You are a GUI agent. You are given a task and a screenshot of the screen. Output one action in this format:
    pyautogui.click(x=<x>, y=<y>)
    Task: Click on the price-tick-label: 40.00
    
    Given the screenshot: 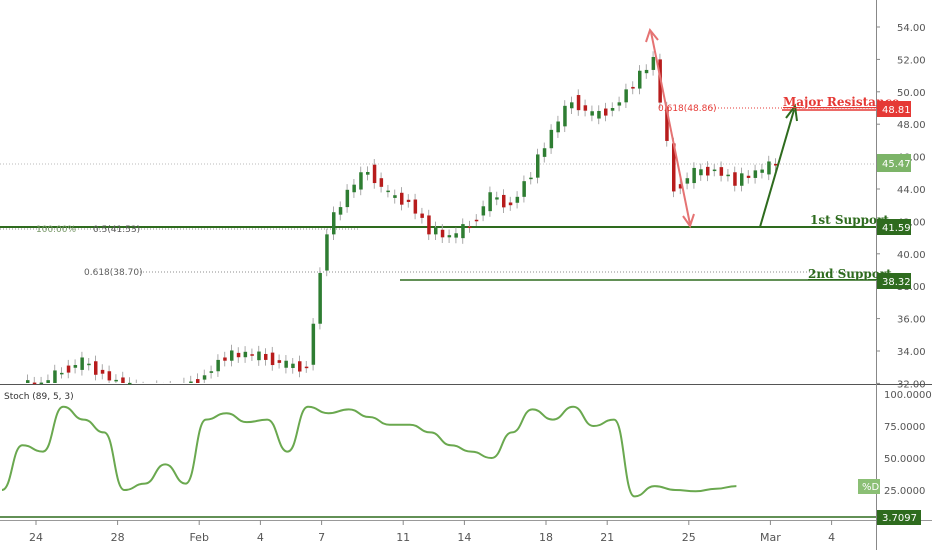 What is the action you would take?
    pyautogui.click(x=911, y=255)
    